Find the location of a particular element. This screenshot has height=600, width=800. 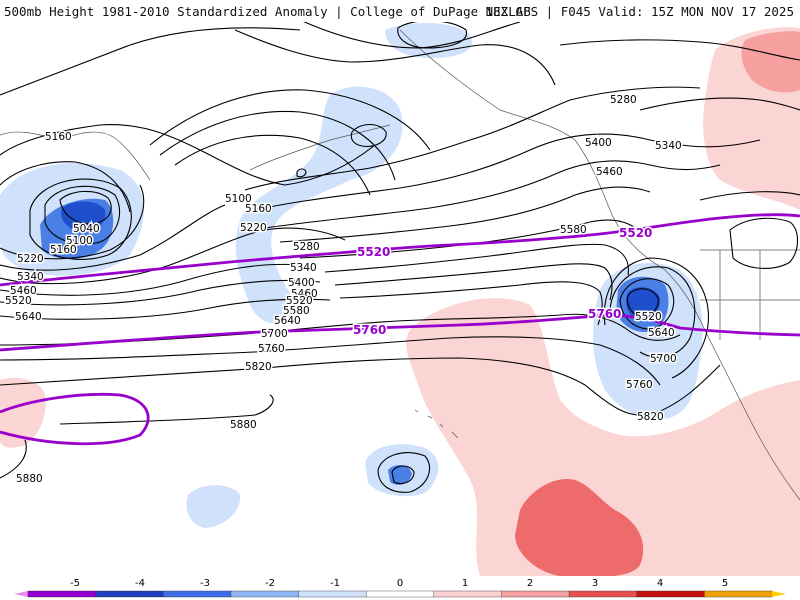

colorbar-ticks: -5 -4 -3 -2 -1 0 1 2 3 4 5 is located at coordinates (399, 583).